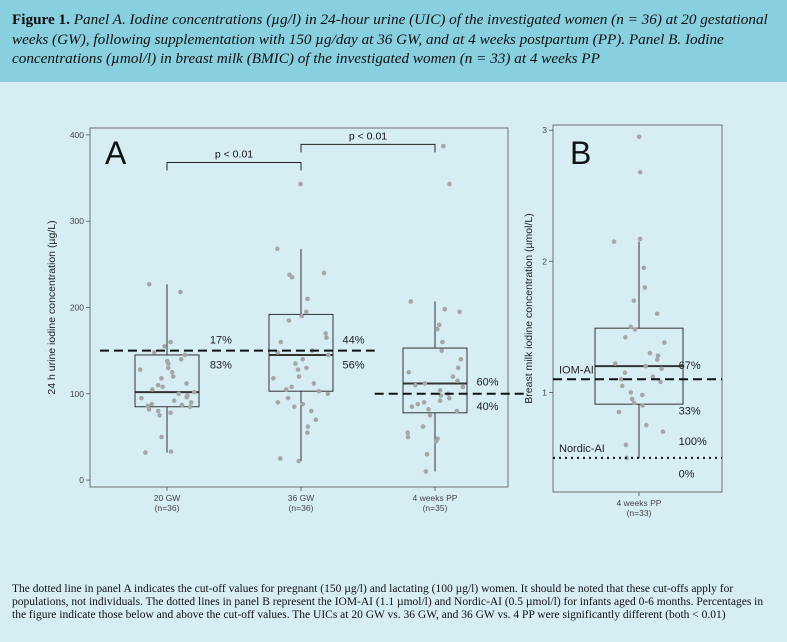 Image resolution: width=787 pixels, height=642 pixels. What do you see at coordinates (488, 407) in the screenshot?
I see `percentage-label: 40%` at bounding box center [488, 407].